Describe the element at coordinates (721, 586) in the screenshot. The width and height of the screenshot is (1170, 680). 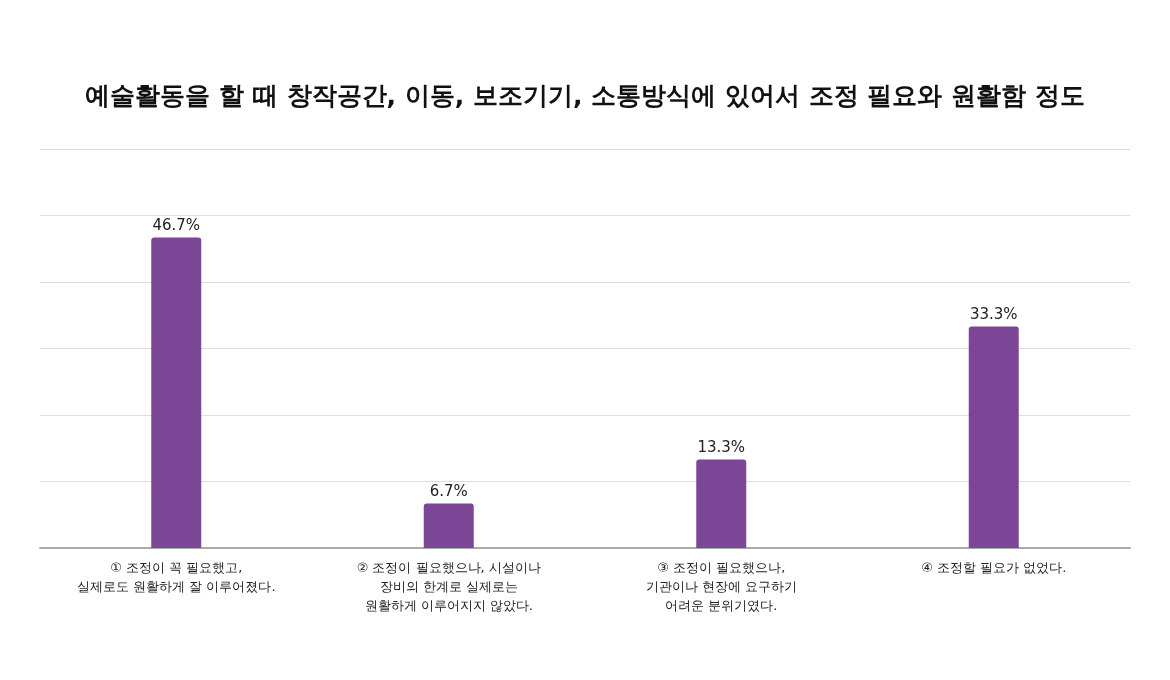
I see `x-tick-label: ③ 조정이 필요했으나, 기관이나 현장에 요구하기 어려운 분위기였다.` at that location.